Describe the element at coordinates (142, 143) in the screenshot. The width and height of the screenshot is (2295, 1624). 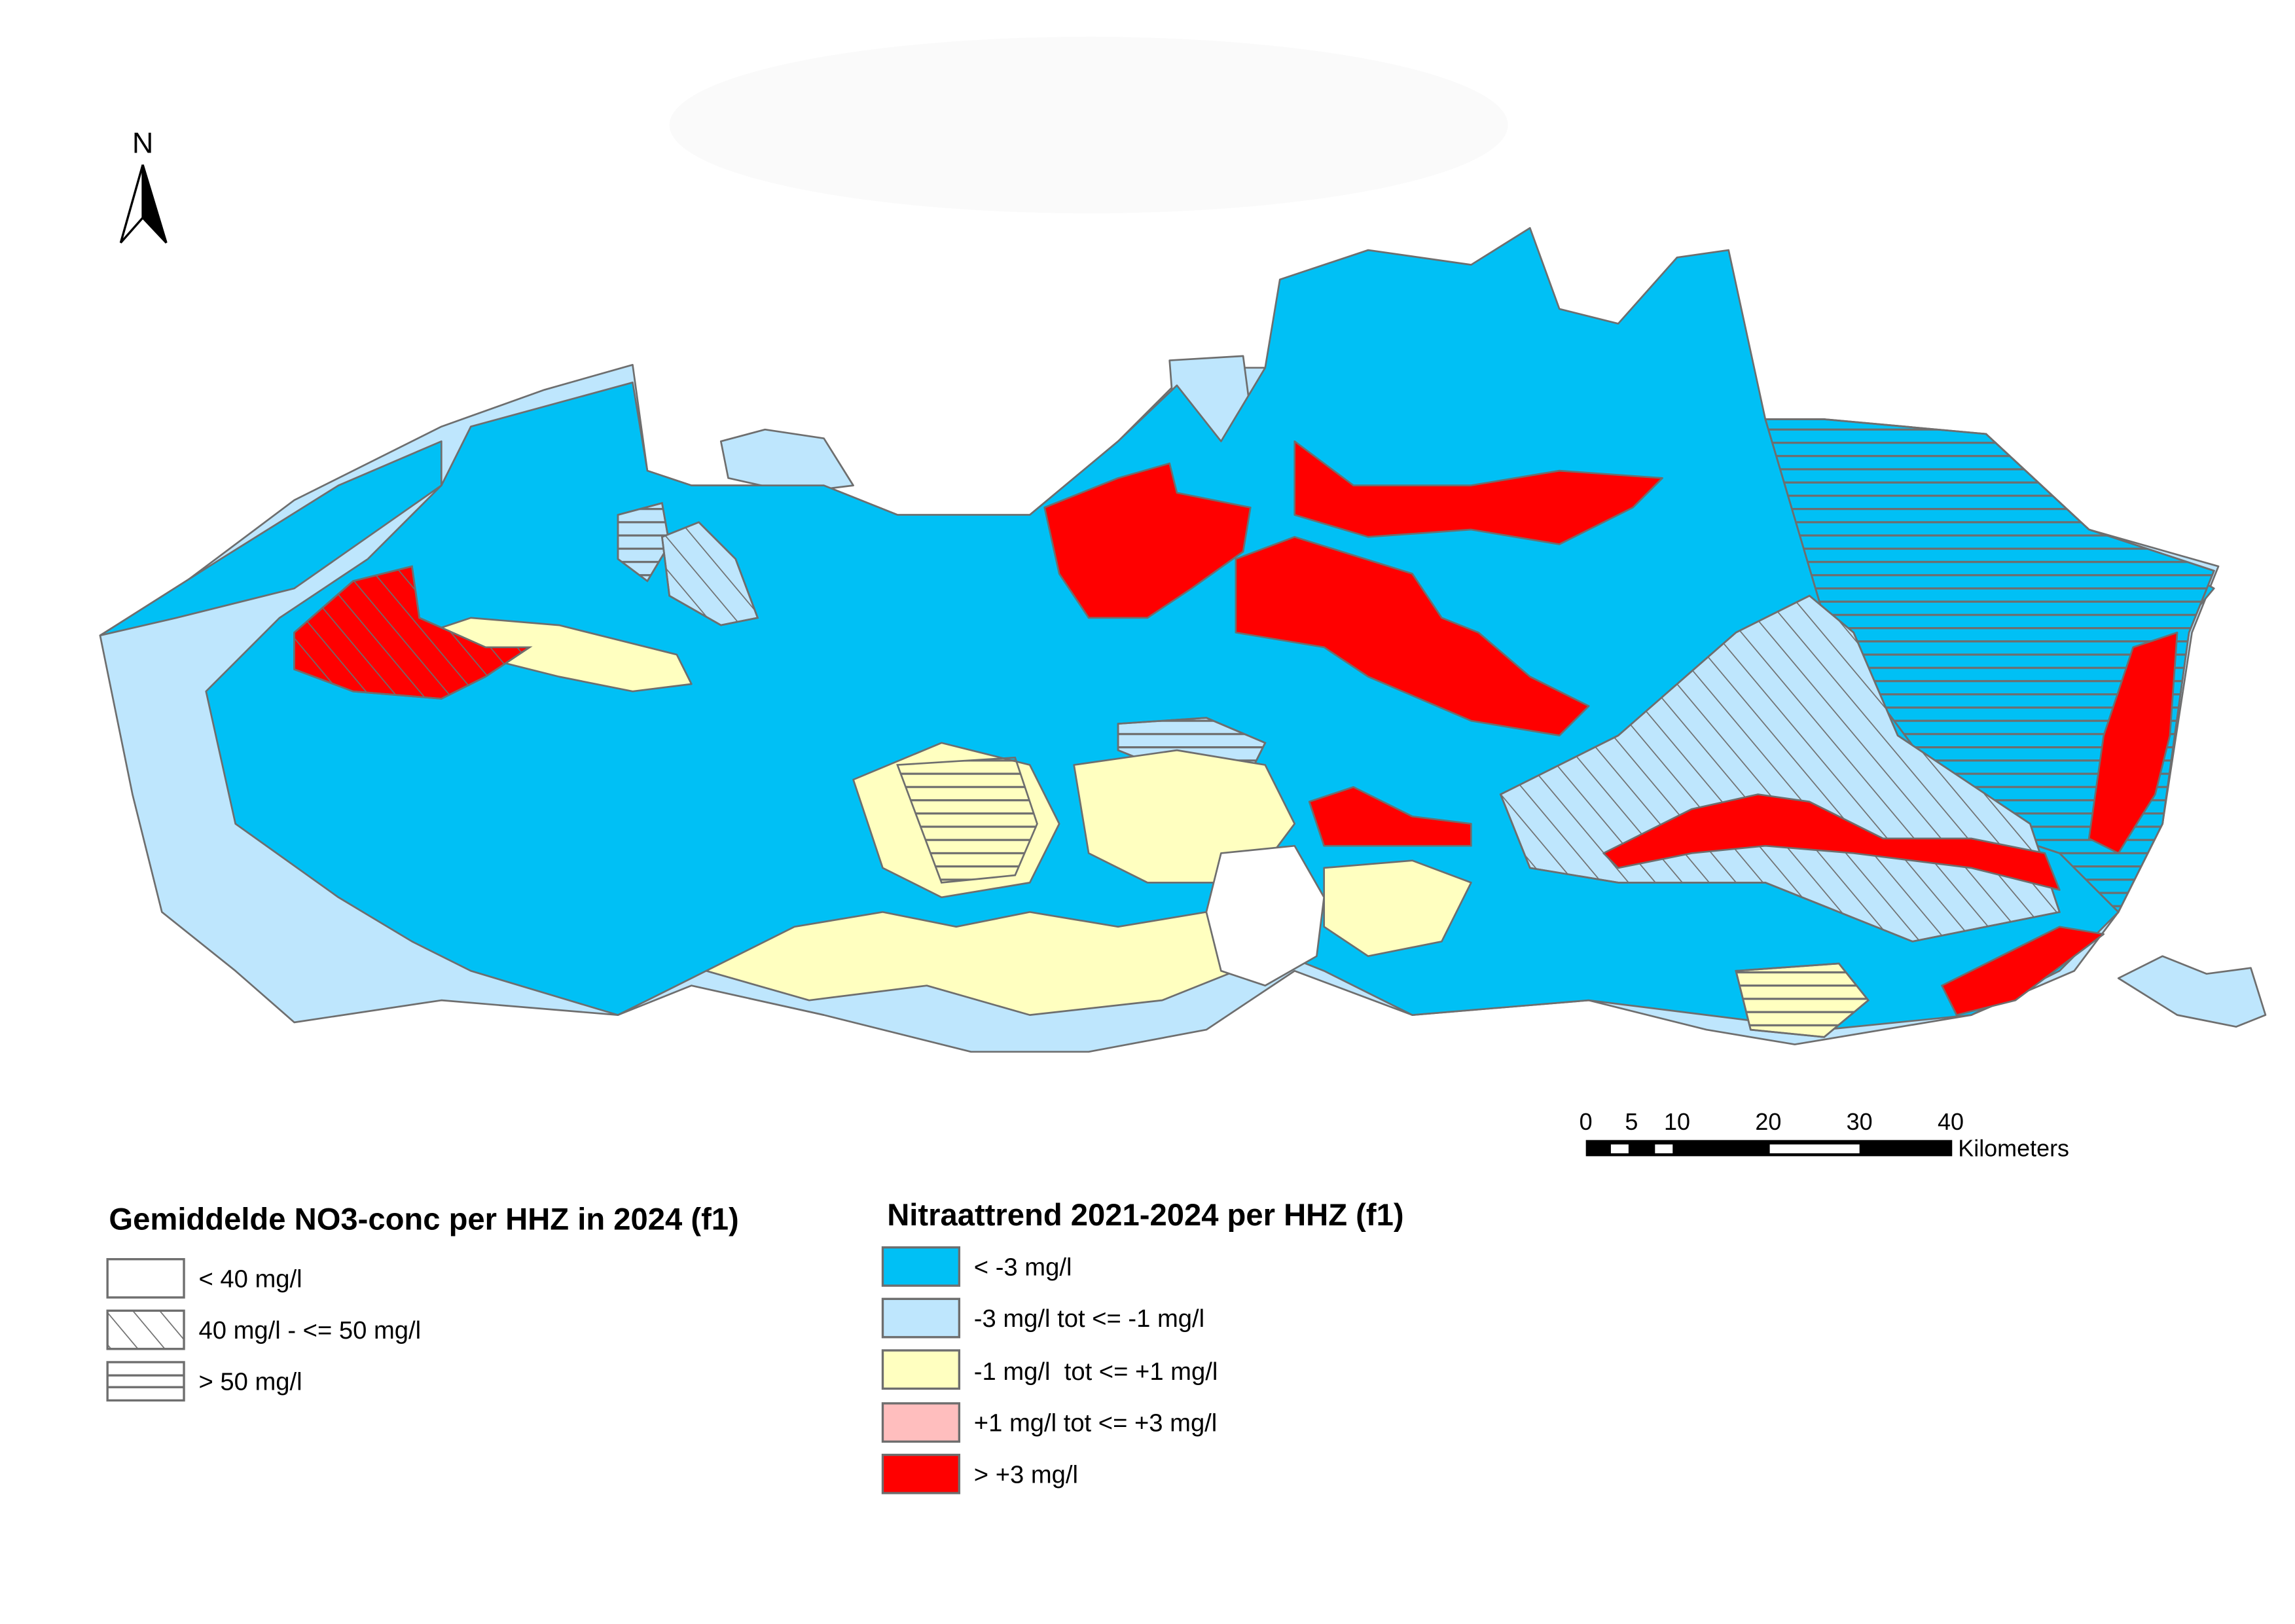
I see `north-label: N` at that location.